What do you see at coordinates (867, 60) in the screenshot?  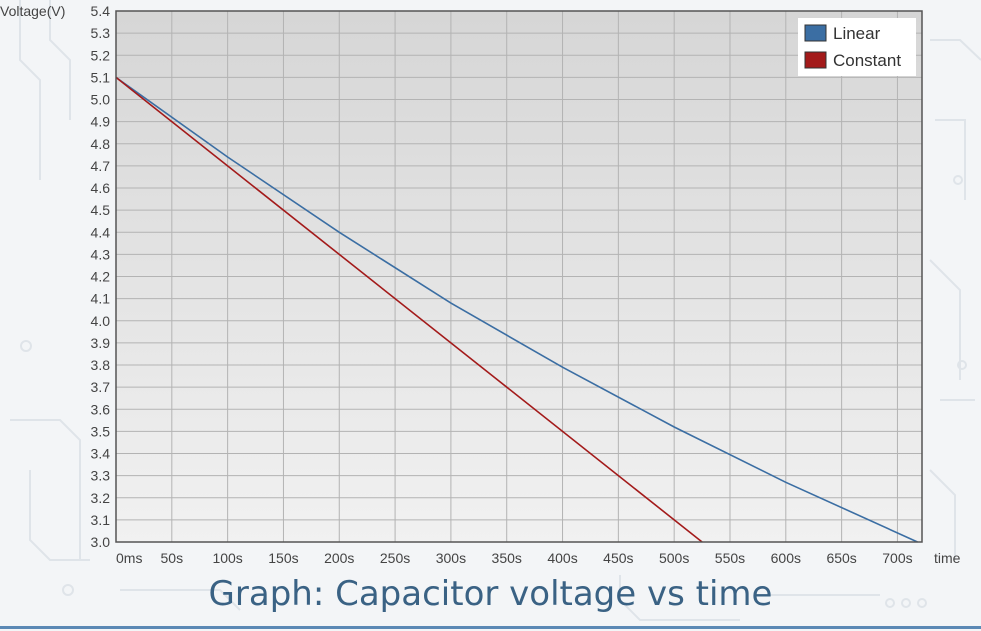 I see `legend-label-constant: Constant` at bounding box center [867, 60].